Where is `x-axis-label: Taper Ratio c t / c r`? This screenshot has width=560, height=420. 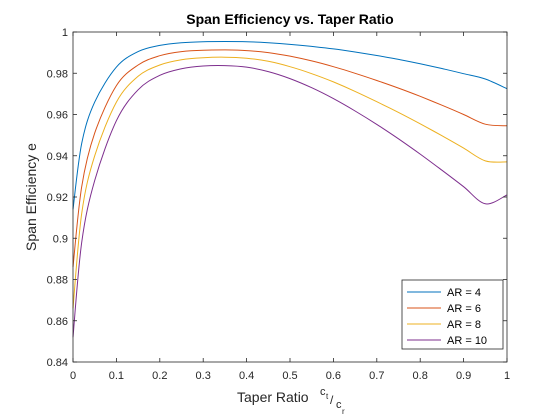
x-axis-label: Taper Ratio c t / c r is located at coordinates (291, 401).